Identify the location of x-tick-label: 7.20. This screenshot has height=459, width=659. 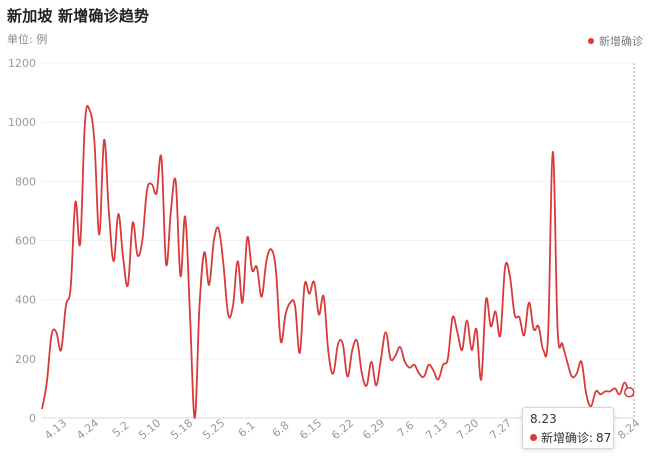
(467, 429).